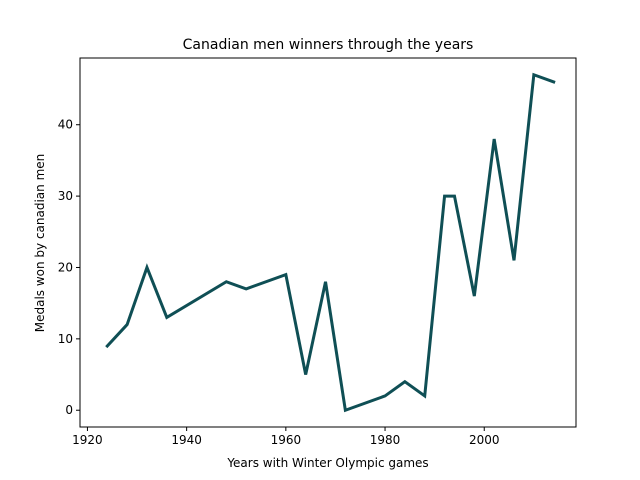  I want to click on y-axis-ticks: 0 10 20 30 40, so click(69, 267).